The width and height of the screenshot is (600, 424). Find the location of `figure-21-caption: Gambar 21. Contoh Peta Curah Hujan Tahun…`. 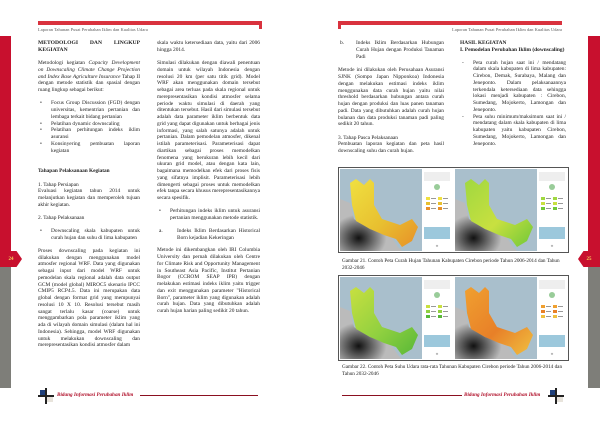

figure-21-caption: Gambar 21. Contoh Peta Curah Hujan Tahun… is located at coordinates (451, 264).